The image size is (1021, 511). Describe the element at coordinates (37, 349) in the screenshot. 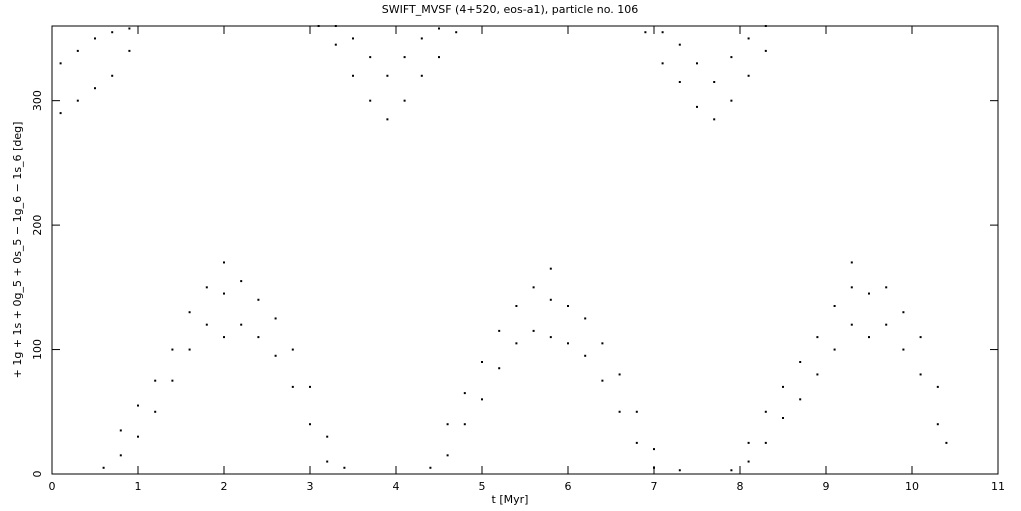

I see `y-tick-label: 100` at that location.